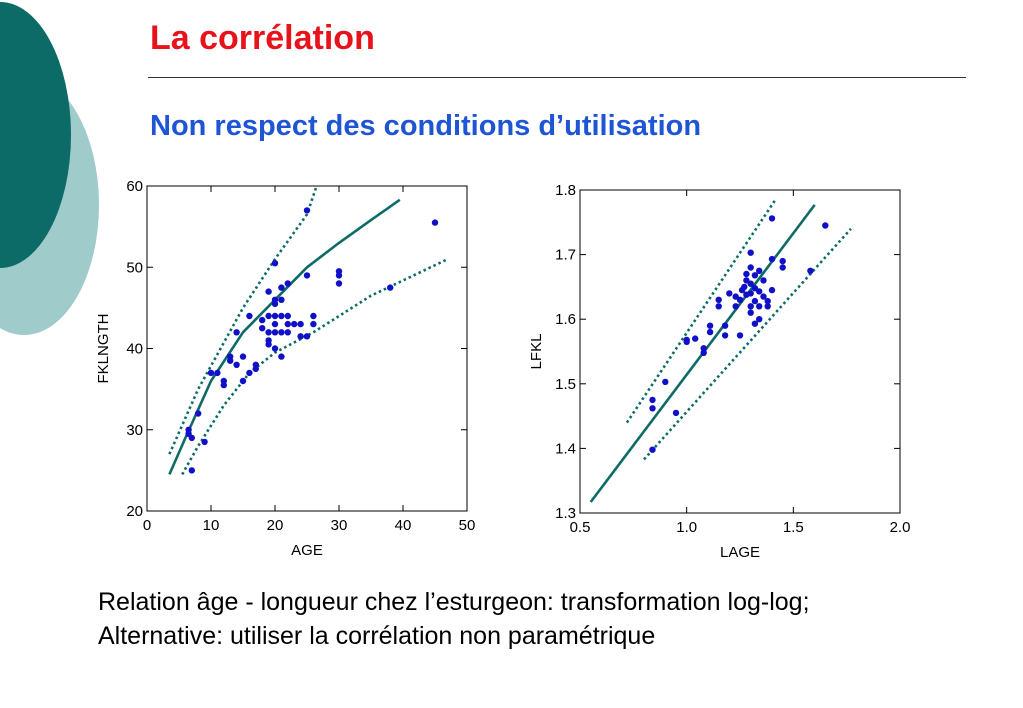 Image resolution: width=1023 pixels, height=708 pixels. Describe the element at coordinates (243, 320) in the screenshot. I see `chart1-upper-confidence-band` at that location.